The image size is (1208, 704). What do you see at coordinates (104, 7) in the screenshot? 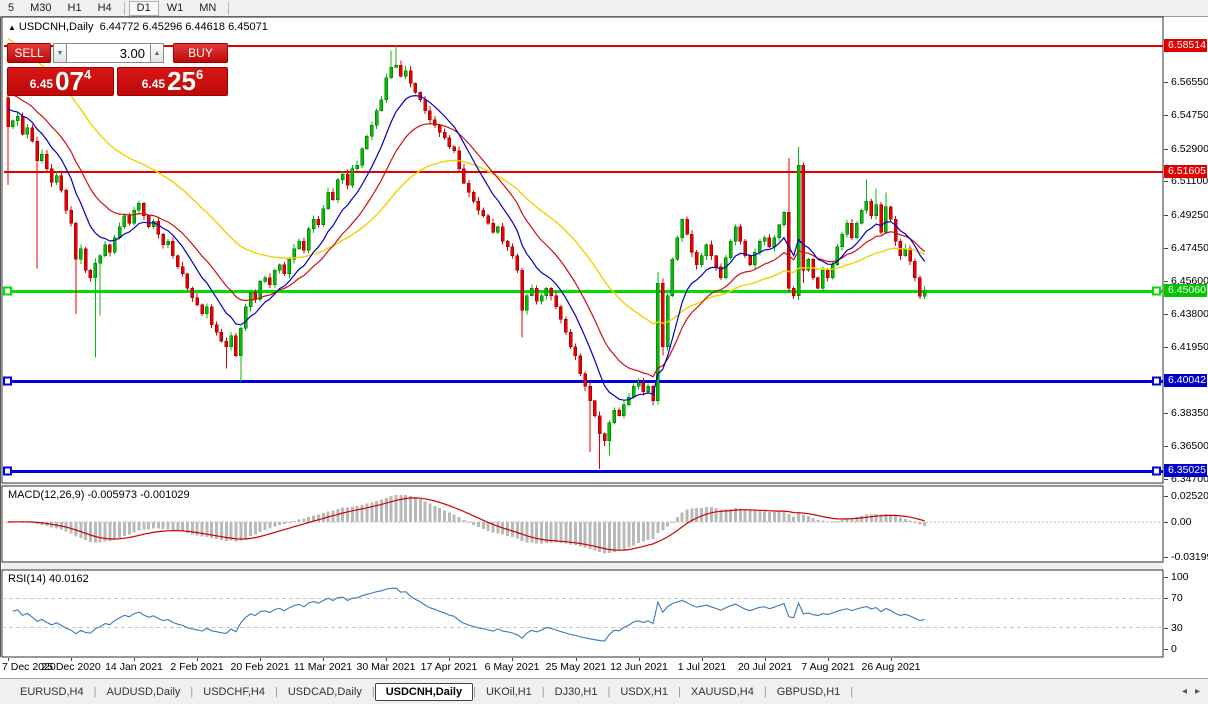
I see `timeframe-button-h4: H4` at bounding box center [104, 7].